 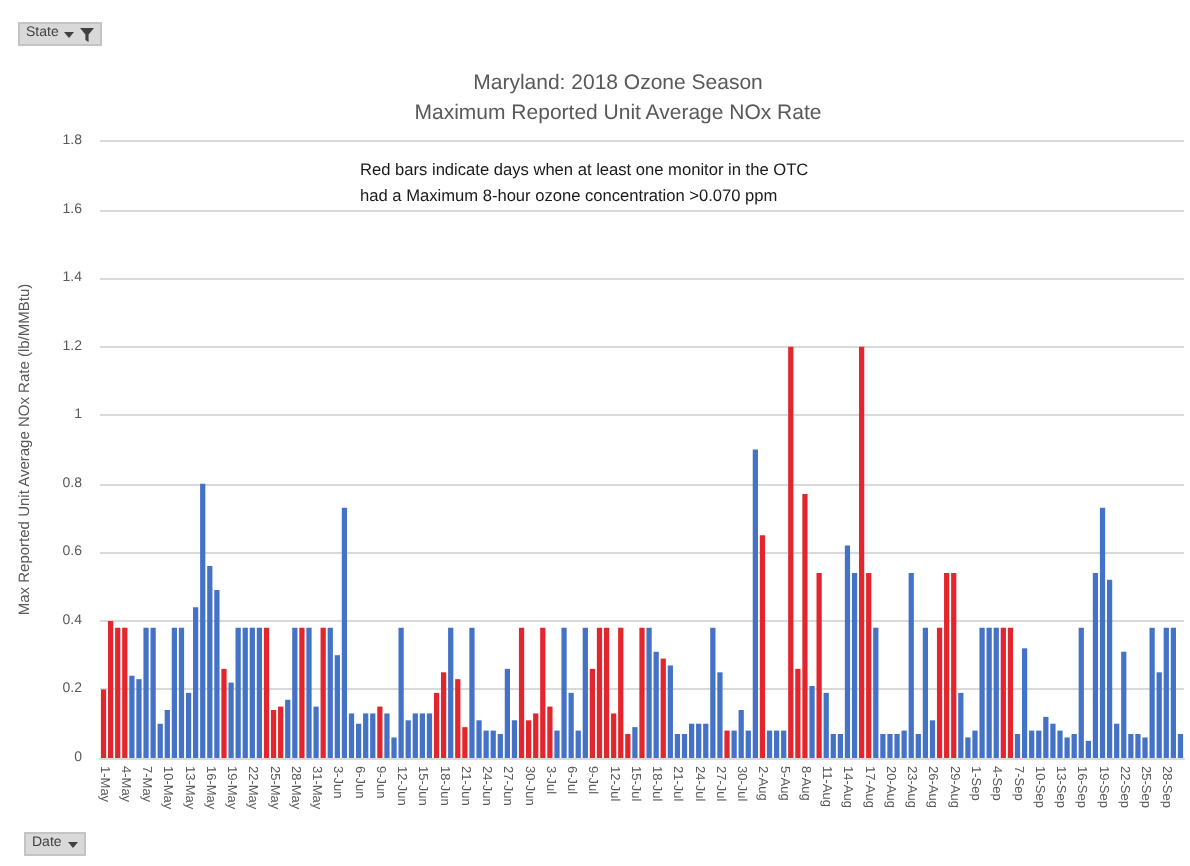 What do you see at coordinates (618, 113) in the screenshot?
I see `chart-subtitle: Maximum Reported Unit Average NOx Rate` at bounding box center [618, 113].